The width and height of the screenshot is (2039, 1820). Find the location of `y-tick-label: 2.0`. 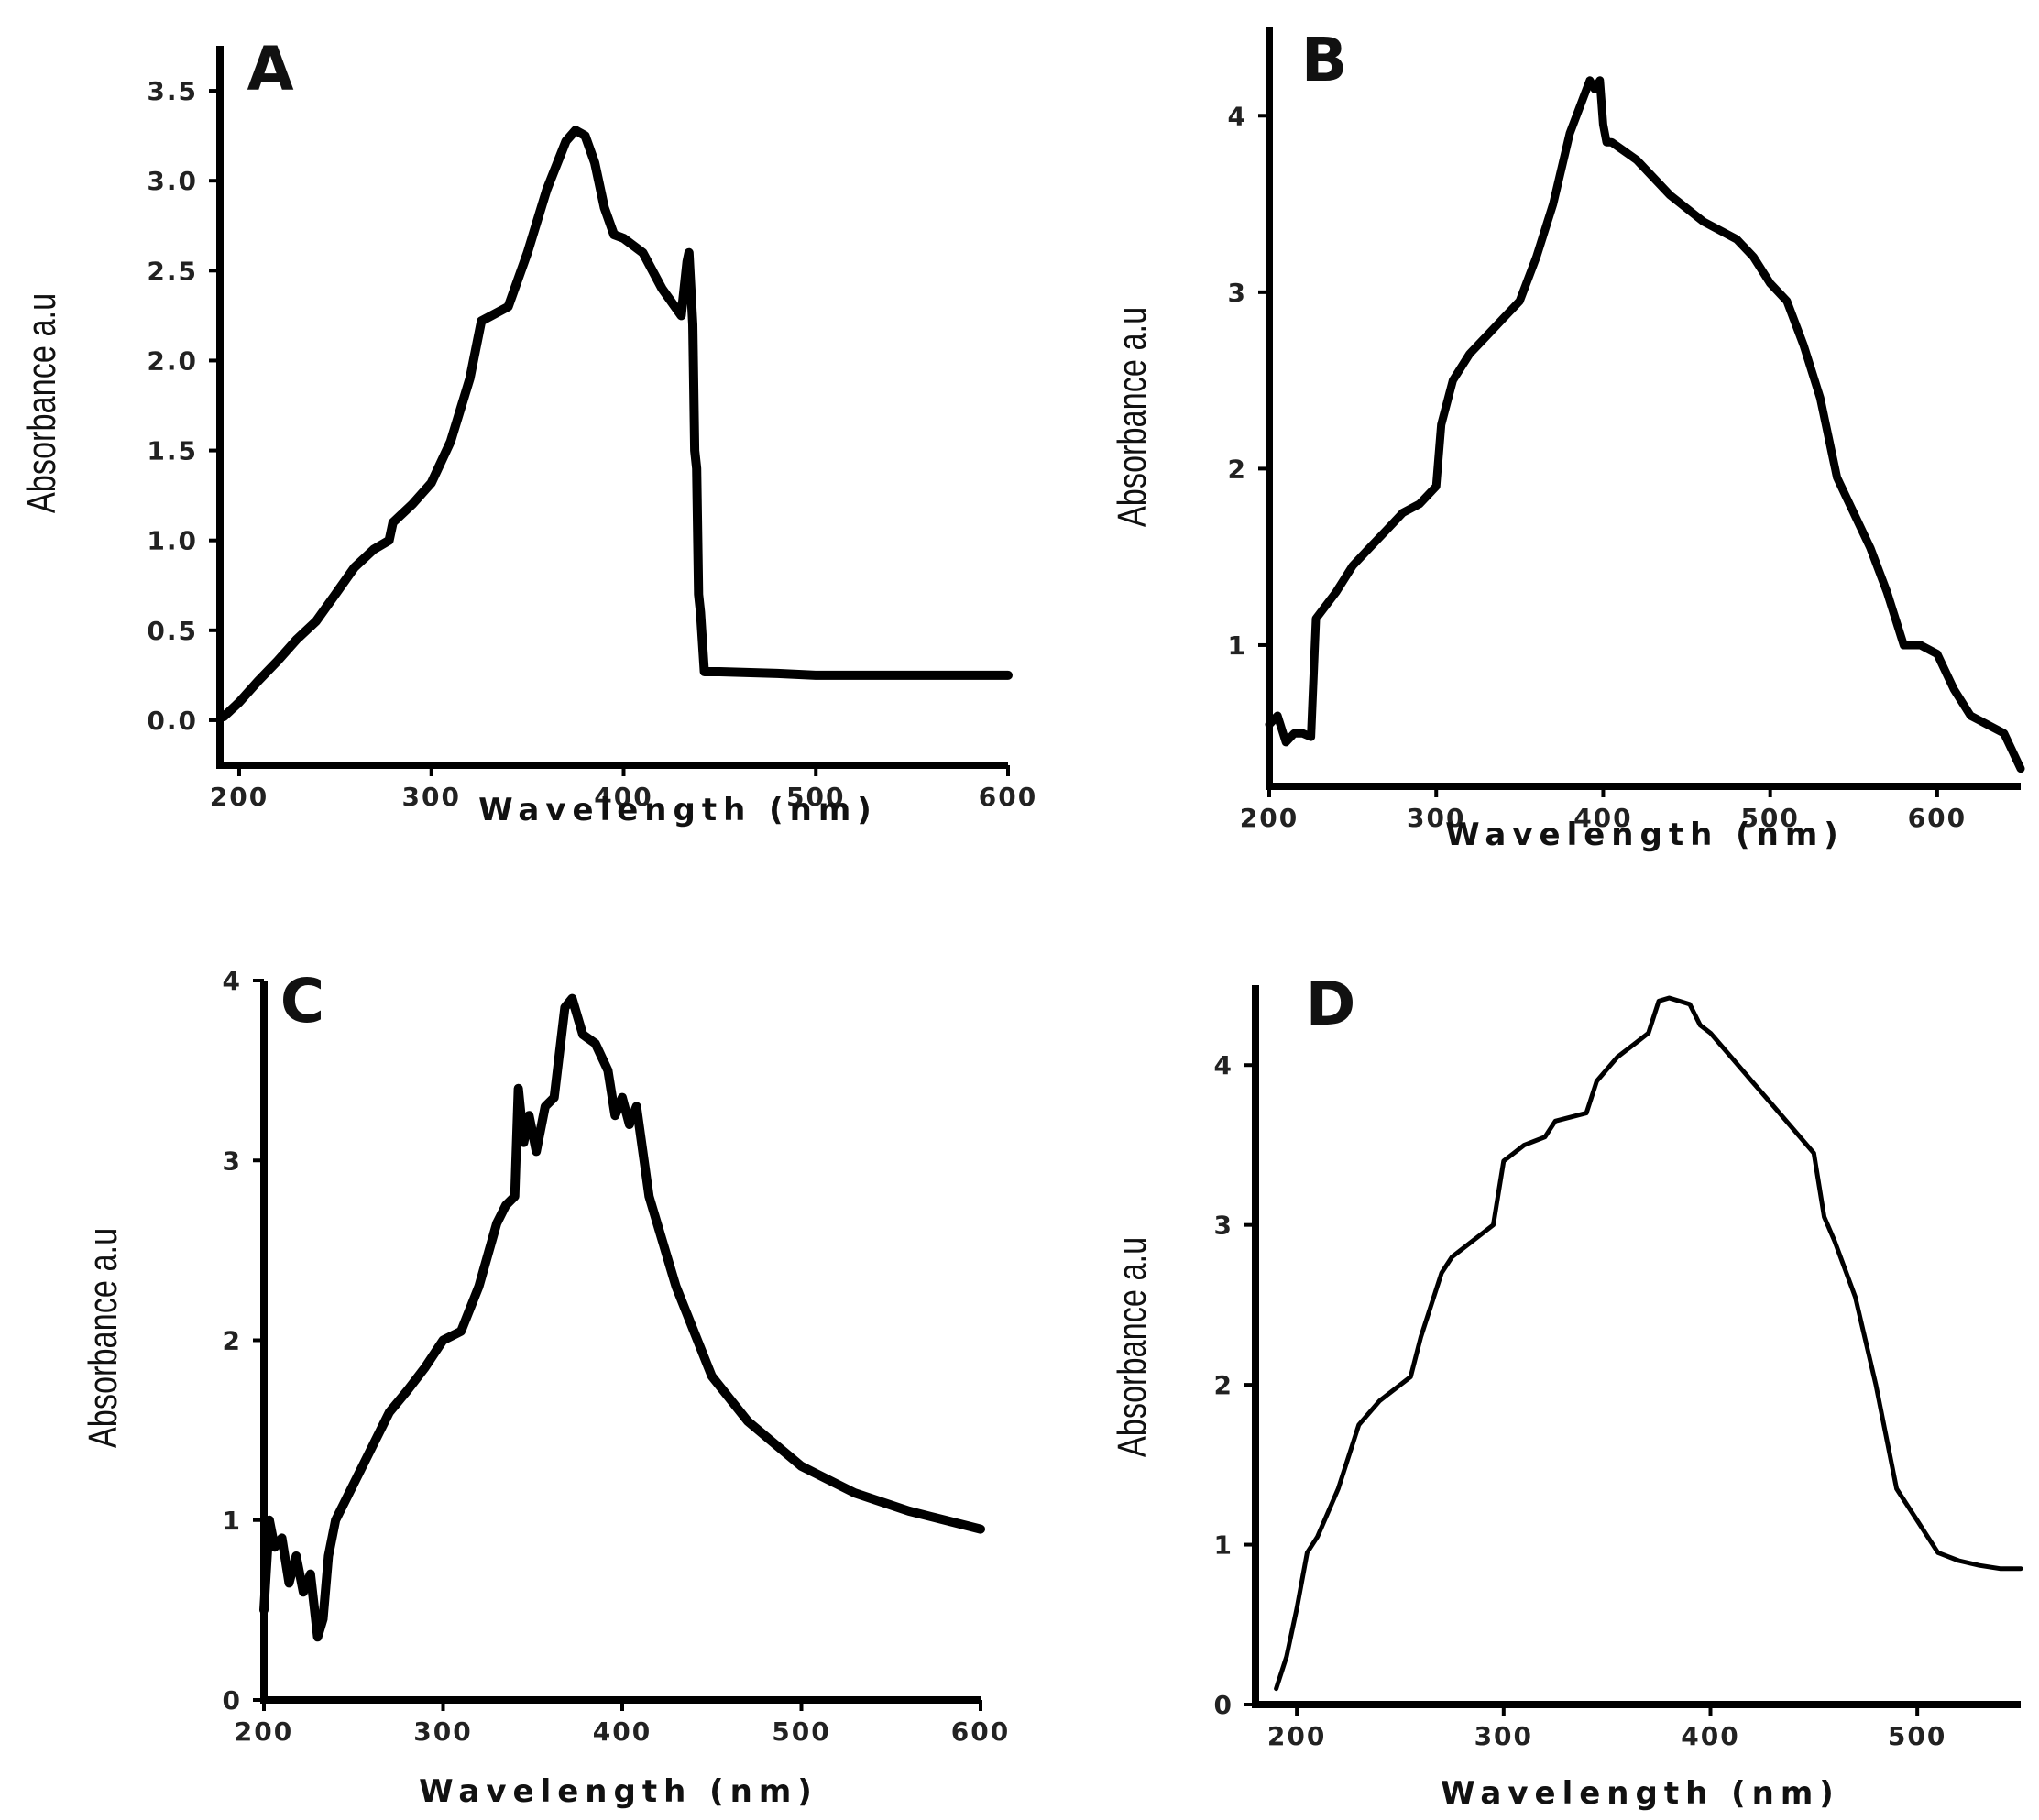

y-tick-label: 2.0 is located at coordinates (172, 360).